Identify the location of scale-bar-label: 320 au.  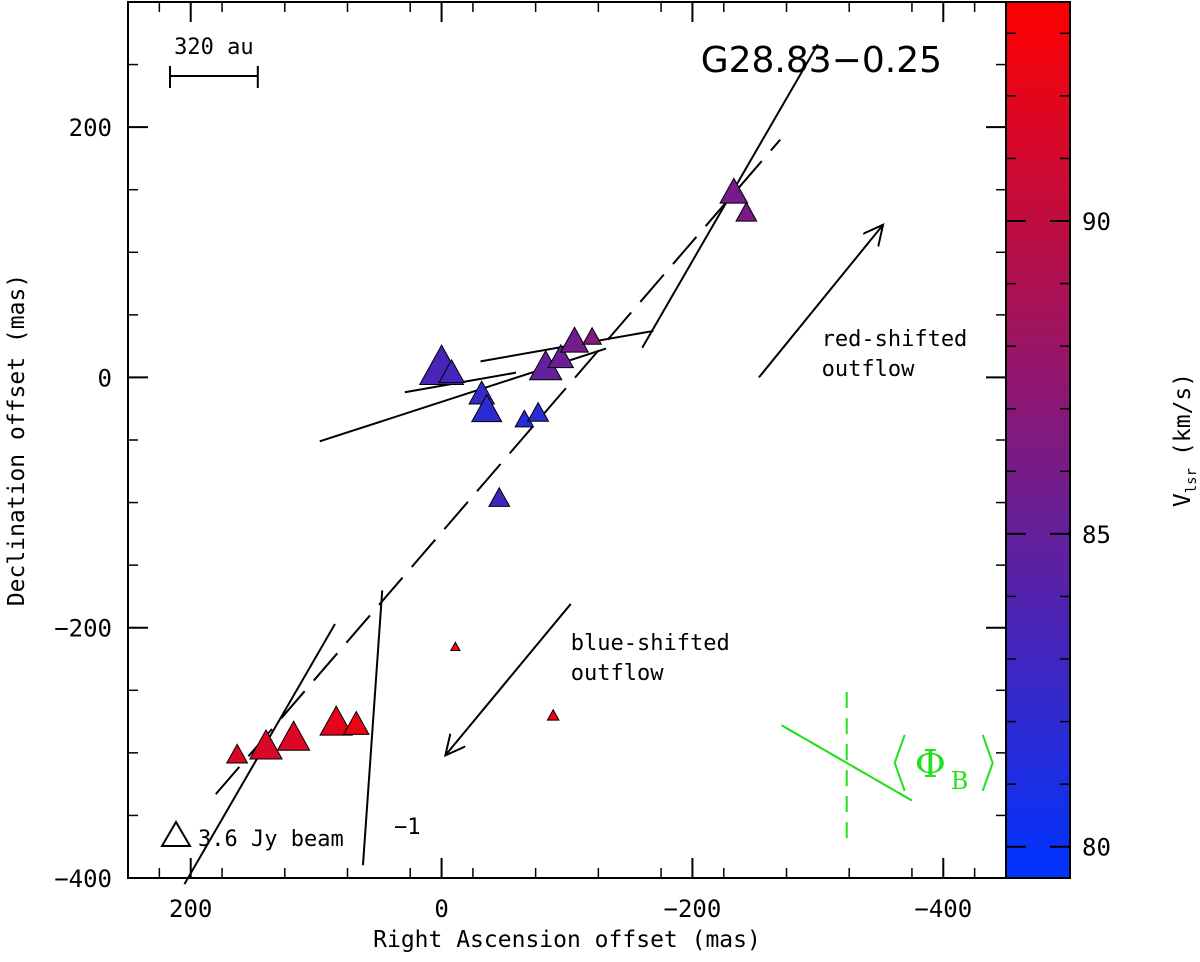
(213, 47).